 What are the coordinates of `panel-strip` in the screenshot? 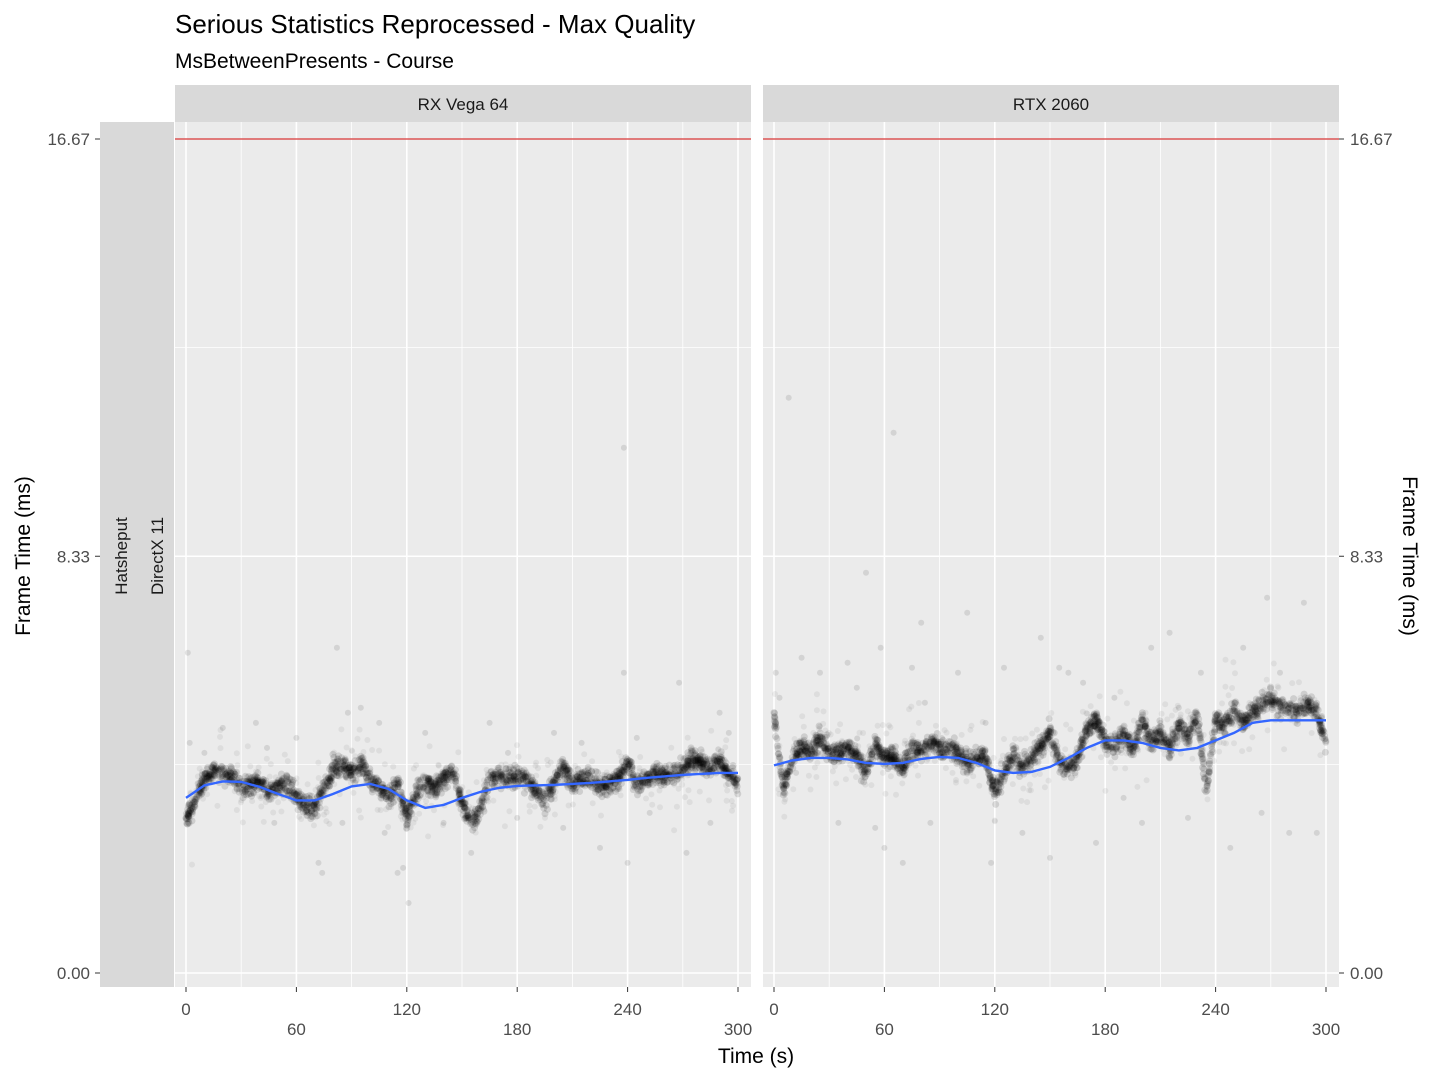 It's located at (463, 103).